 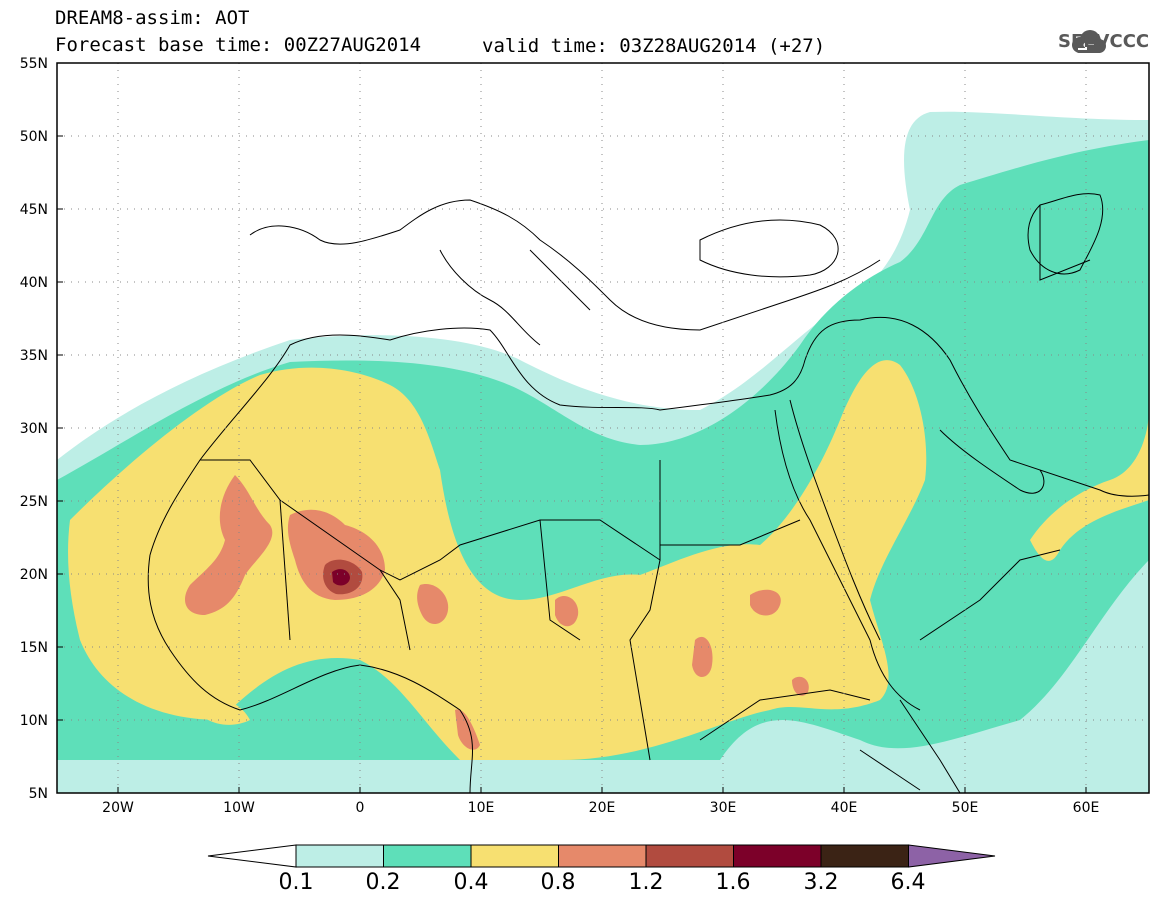 I want to click on lat-label: 30N, so click(x=34, y=429).